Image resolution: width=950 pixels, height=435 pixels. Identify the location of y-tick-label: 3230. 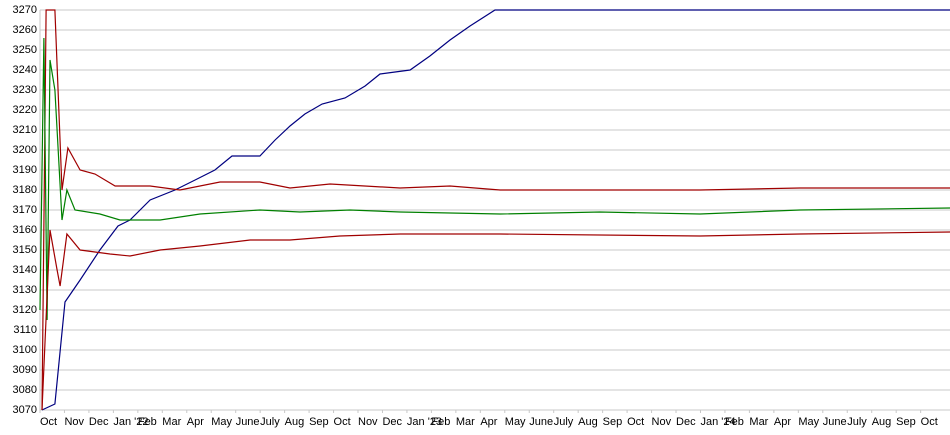
(25, 90).